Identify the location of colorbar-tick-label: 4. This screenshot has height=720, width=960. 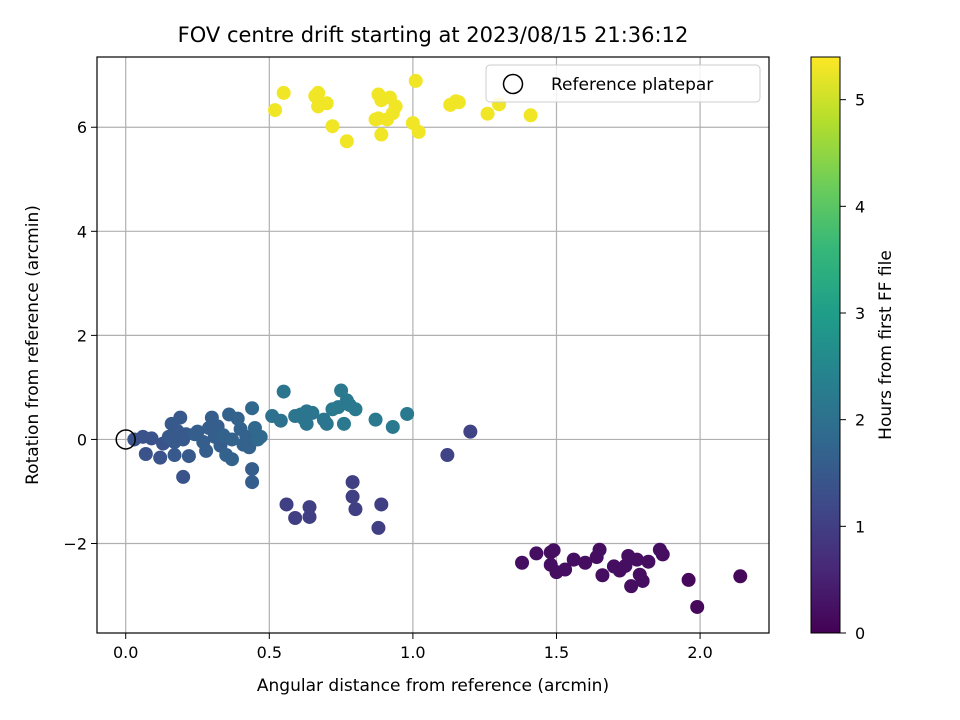
(860, 206).